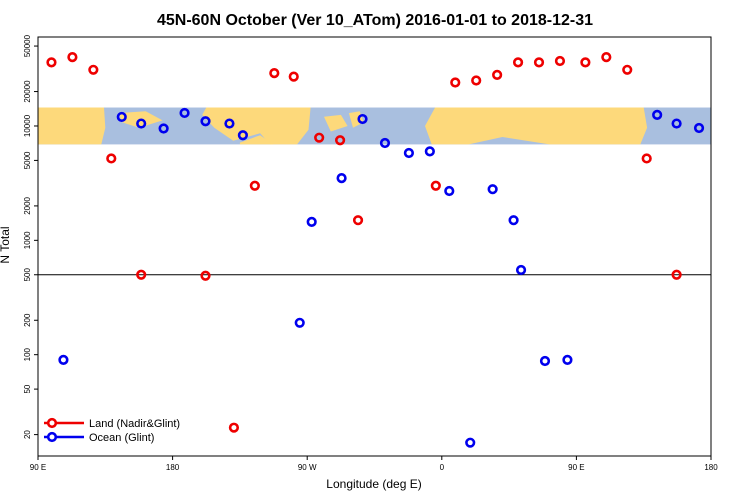 Image resolution: width=750 pixels, height=500 pixels. I want to click on x-axis: 90 E 180 90 W 0 90 E 180, so click(374, 464).